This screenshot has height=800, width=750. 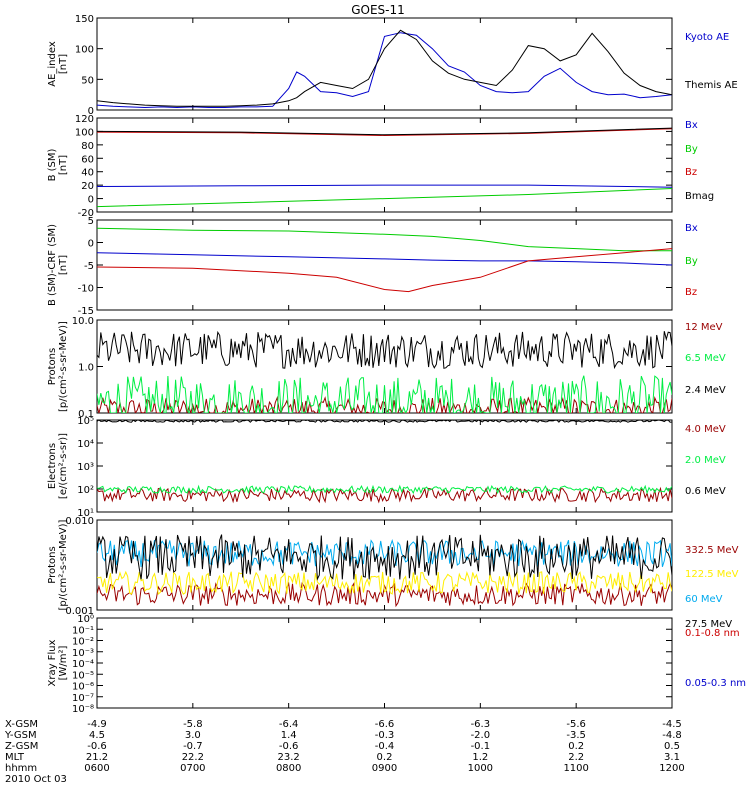 I want to click on legend-label: 0.05-0.3 nm, so click(x=715, y=683).